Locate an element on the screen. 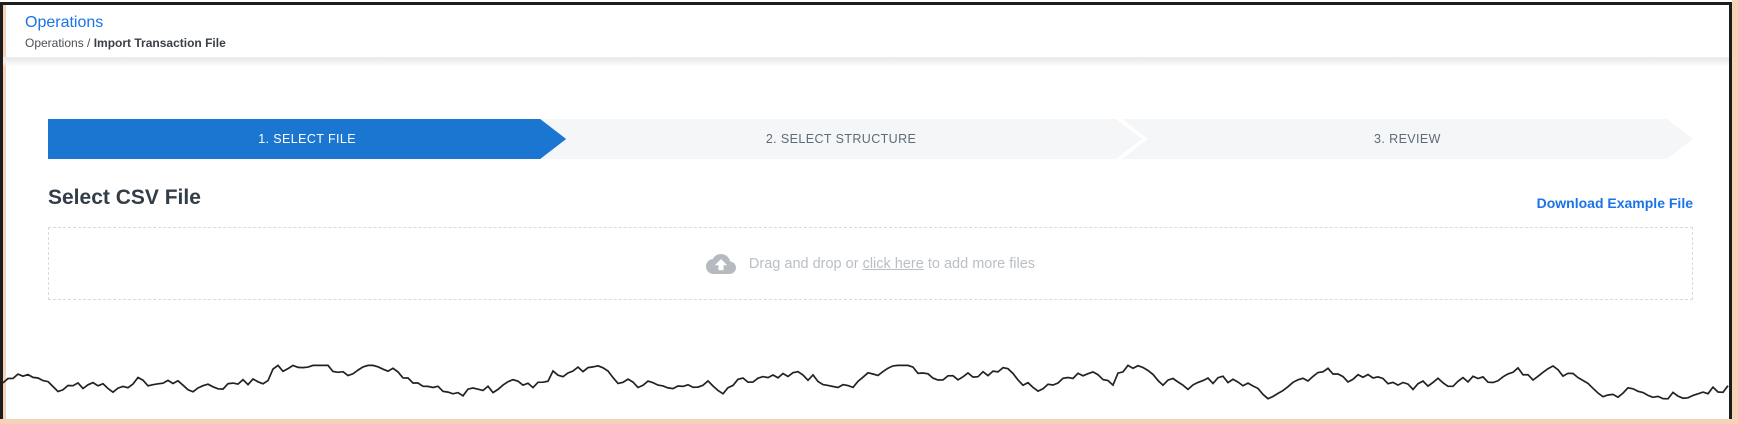 The width and height of the screenshot is (1738, 424). header-divider is located at coordinates (866, 62).